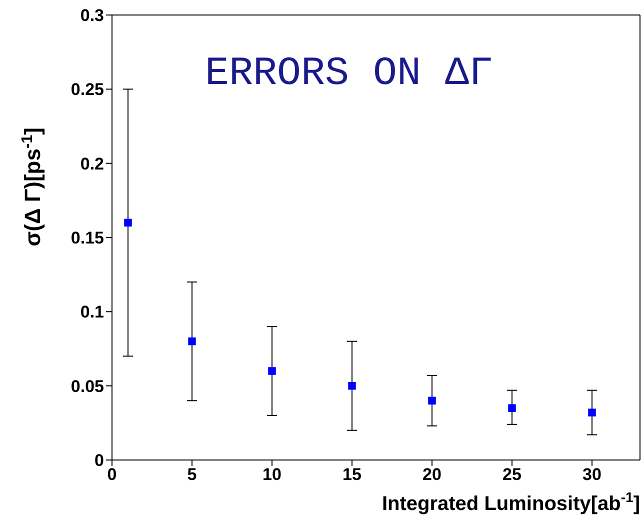 This screenshot has width=642, height=523. Describe the element at coordinates (352, 474) in the screenshot. I see `x-tick-label: 15` at that location.